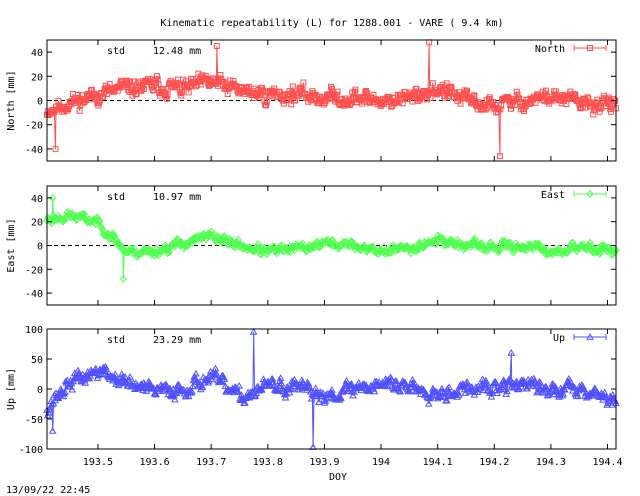  Describe the element at coordinates (98, 462) in the screenshot. I see `x-tick-label: 193.5` at that location.